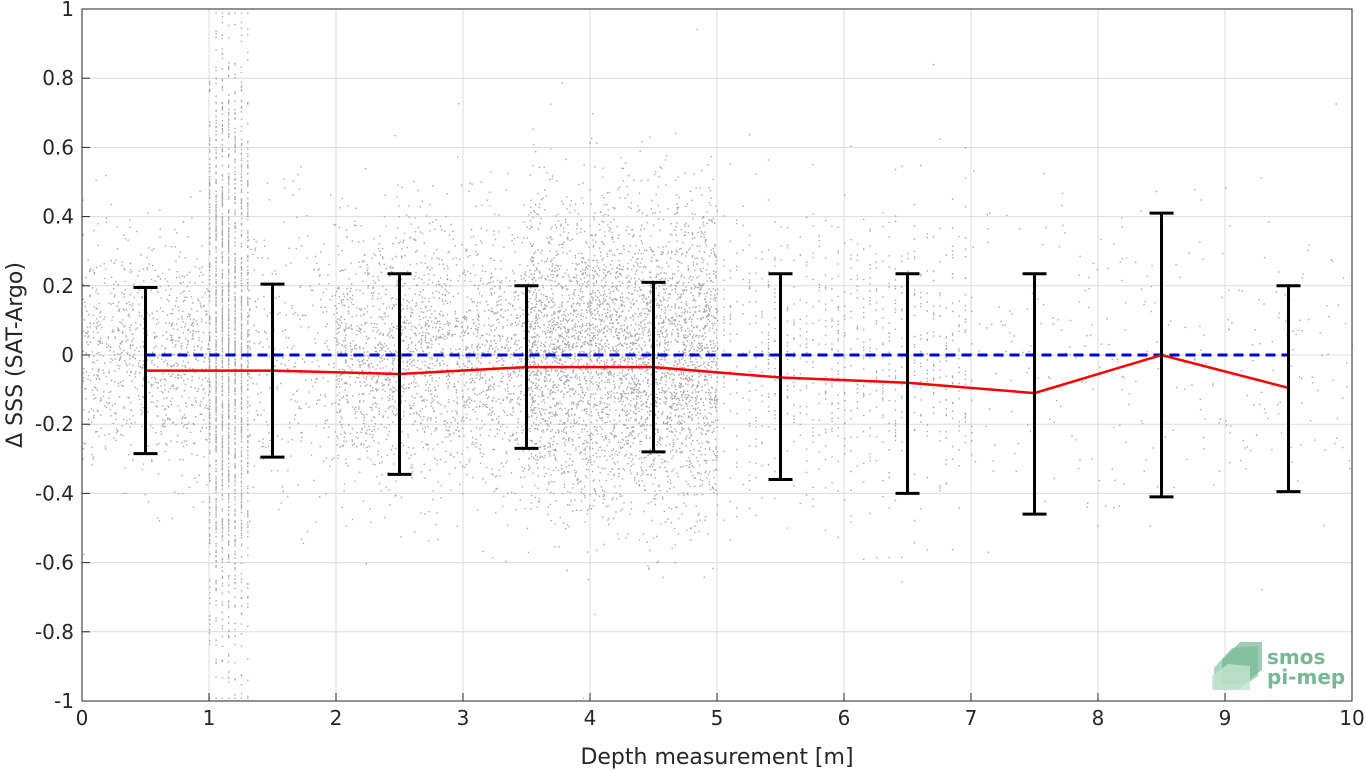  What do you see at coordinates (15, 355) in the screenshot?
I see `y-axis-label: Δ SSS (SAT-Argo)` at bounding box center [15, 355].